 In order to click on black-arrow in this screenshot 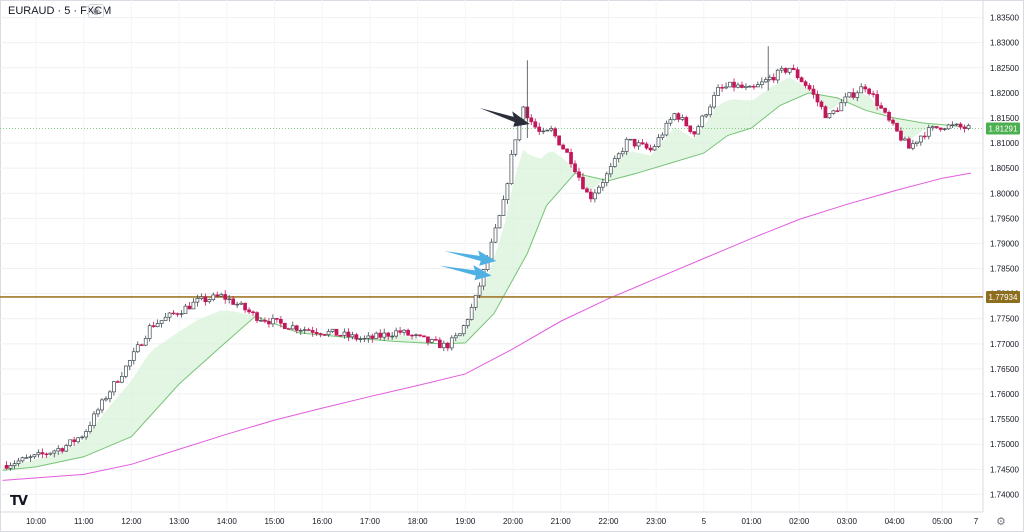, I will do `click(504, 117)`.